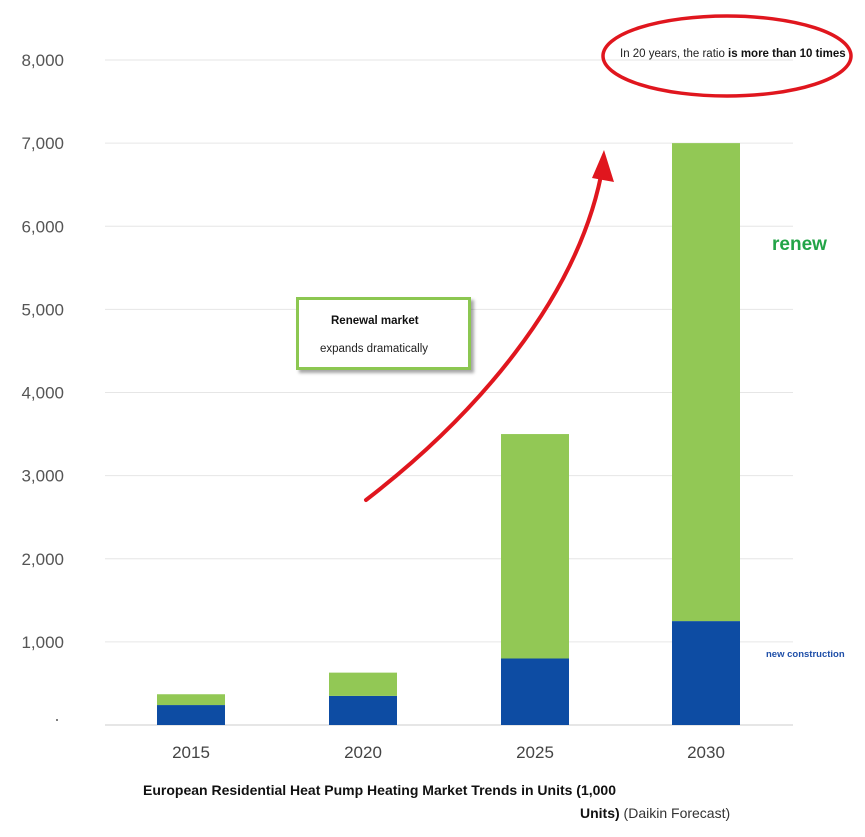 The image size is (865, 837). Describe the element at coordinates (191, 752) in the screenshot. I see `x-tick-label: 2015` at that location.